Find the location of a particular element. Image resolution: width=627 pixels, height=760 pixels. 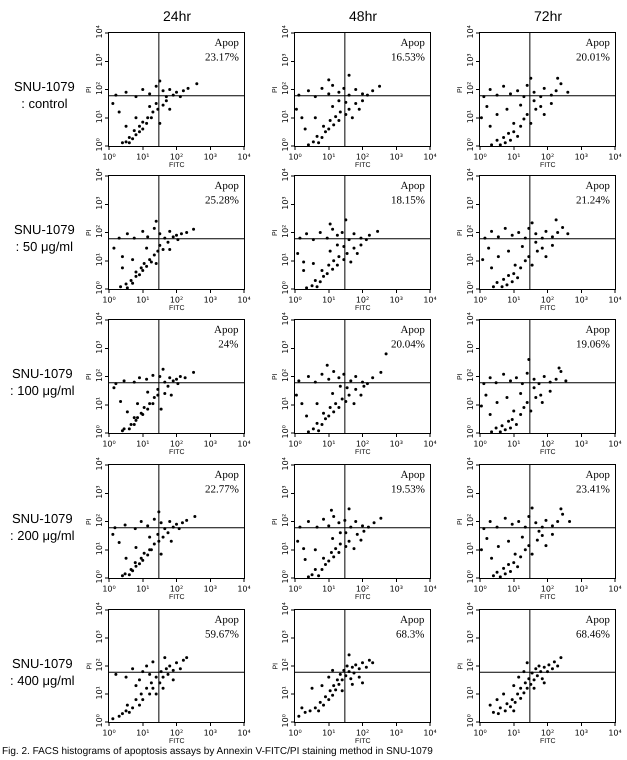

annotation: Apop 20.04% is located at coordinates (408, 337).